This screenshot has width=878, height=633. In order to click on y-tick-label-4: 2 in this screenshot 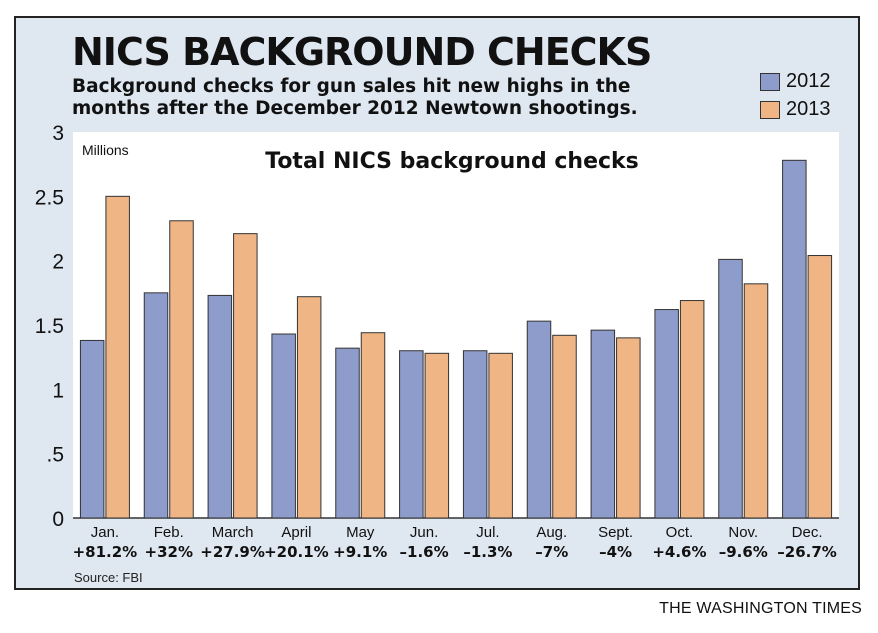, I will do `click(58, 262)`.